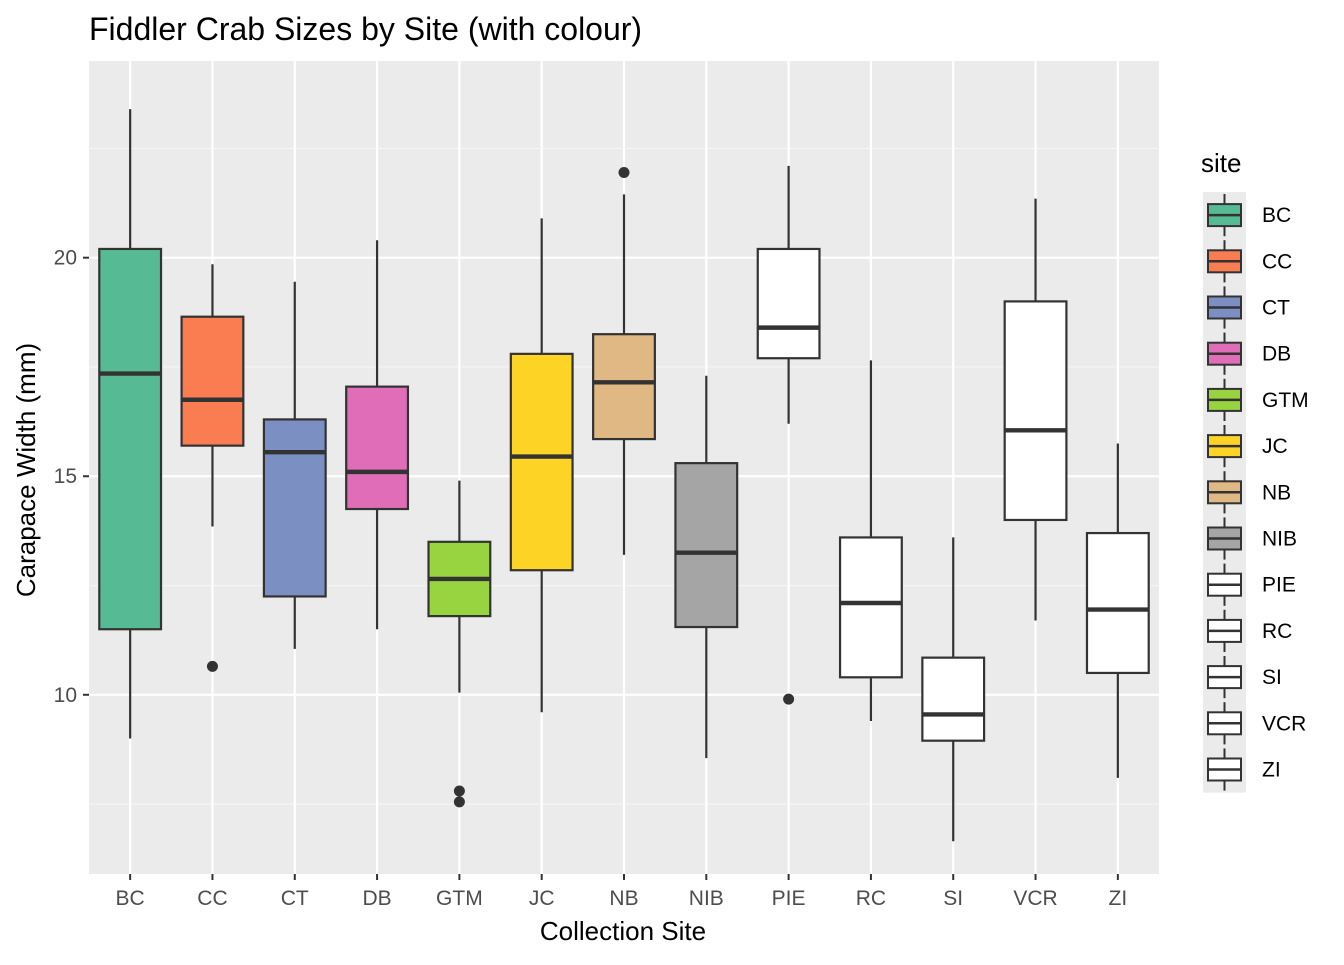 The width and height of the screenshot is (1344, 965). Describe the element at coordinates (1285, 400) in the screenshot. I see `legend-label: GTM` at that location.